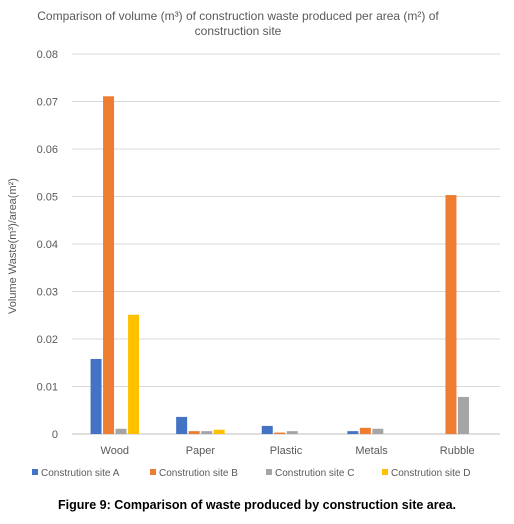 This screenshot has height=524, width=514. Describe the element at coordinates (238, 31) in the screenshot. I see `chart-title-line: construction site` at that location.